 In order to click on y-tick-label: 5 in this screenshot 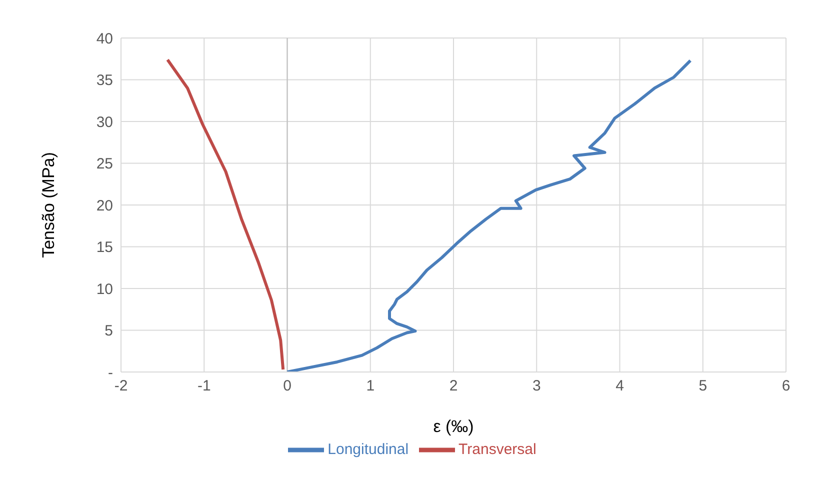, I will do `click(108, 331)`.